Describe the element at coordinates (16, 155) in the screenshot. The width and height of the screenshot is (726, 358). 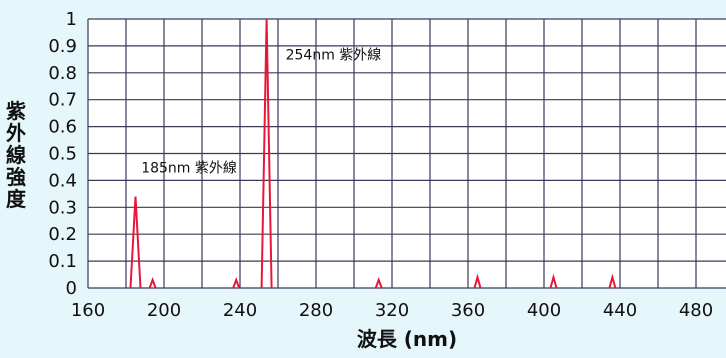
I see `y-axis-title: 紫外線強度` at that location.